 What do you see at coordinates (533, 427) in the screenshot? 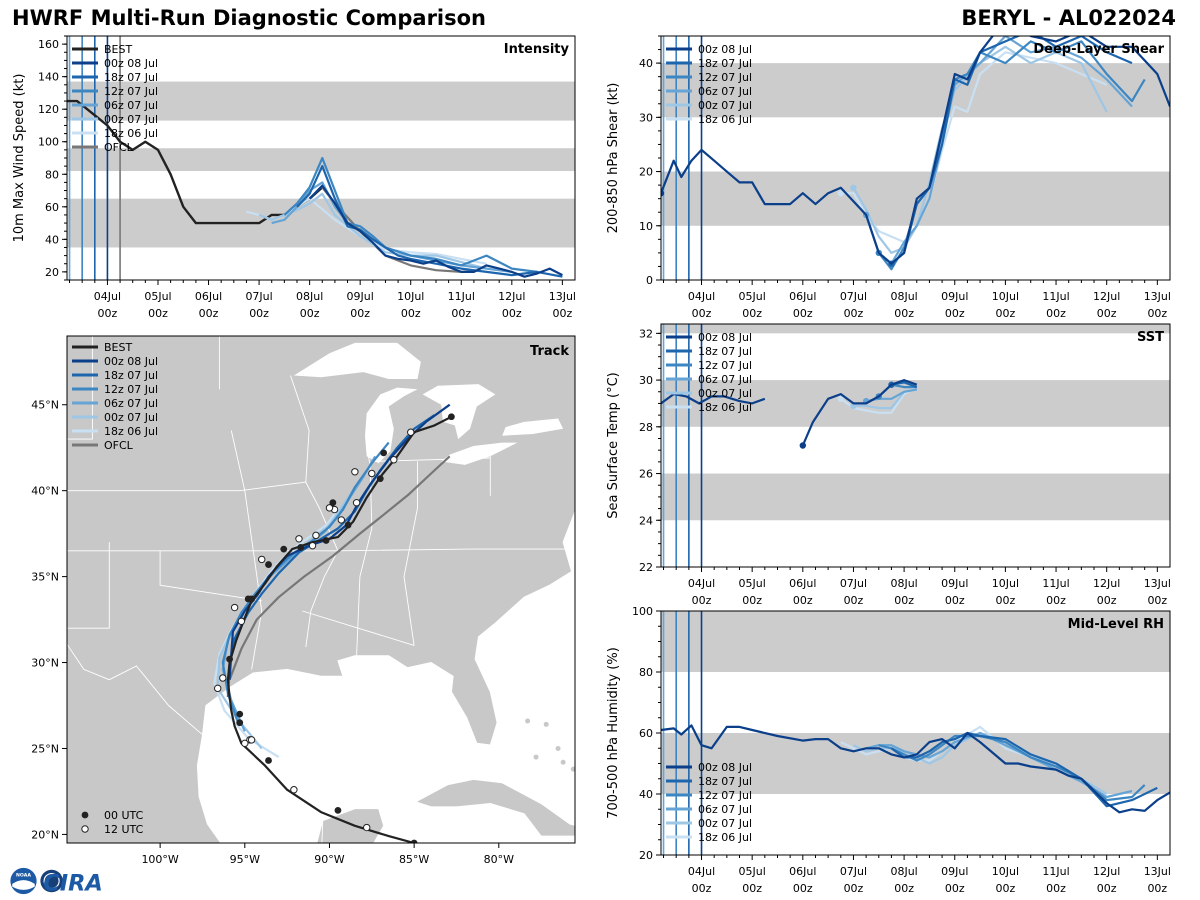
I see `lake-ontario` at bounding box center [533, 427].